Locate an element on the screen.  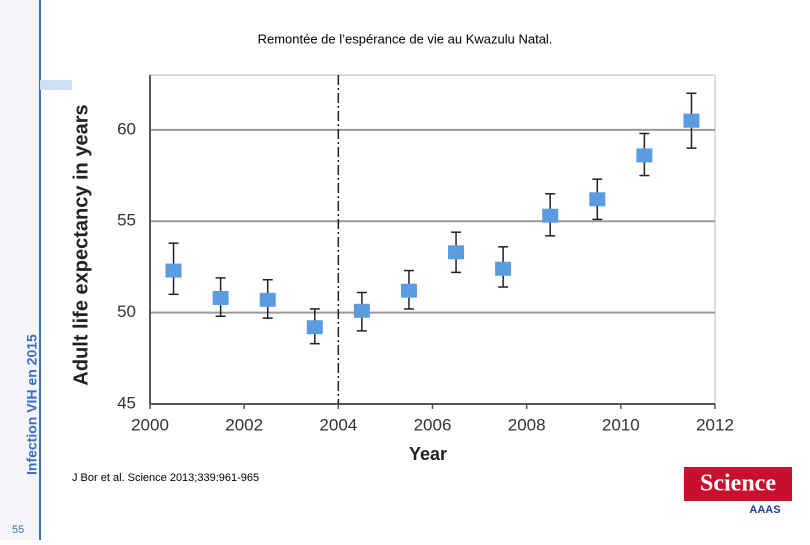
sidebar-text: Infection VIH en 2015 is located at coordinates (32, 404).